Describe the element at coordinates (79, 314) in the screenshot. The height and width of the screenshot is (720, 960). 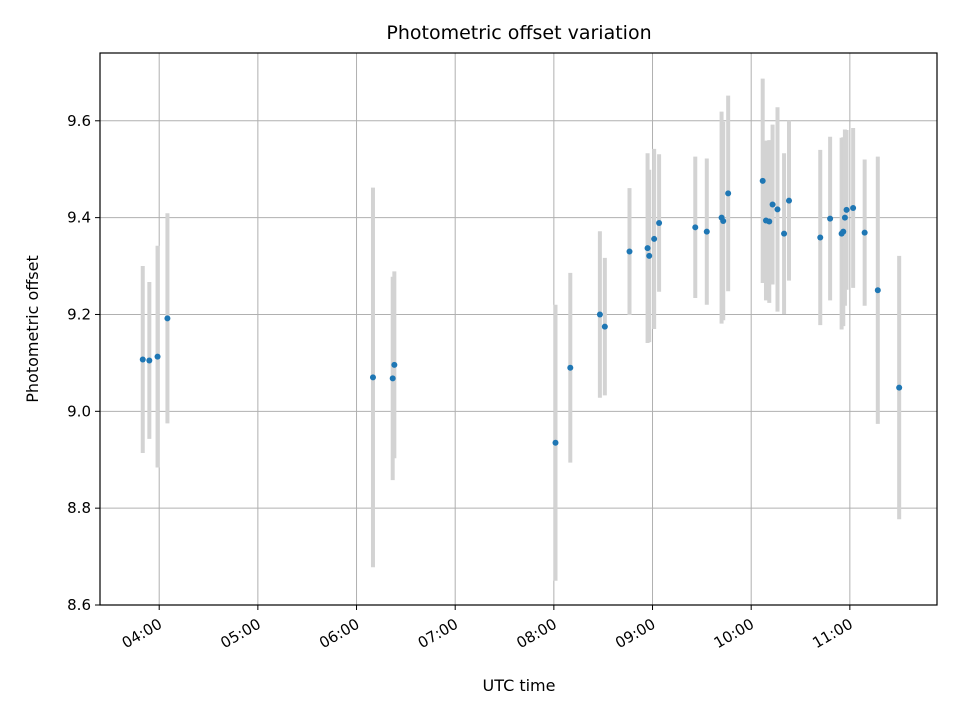
I see `y-tick-label: 9.2` at that location.